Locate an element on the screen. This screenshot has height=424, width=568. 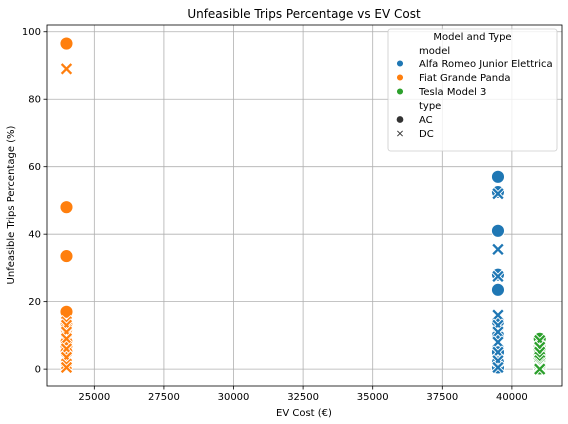
x-tick-label: 37500 is located at coordinates (442, 397).